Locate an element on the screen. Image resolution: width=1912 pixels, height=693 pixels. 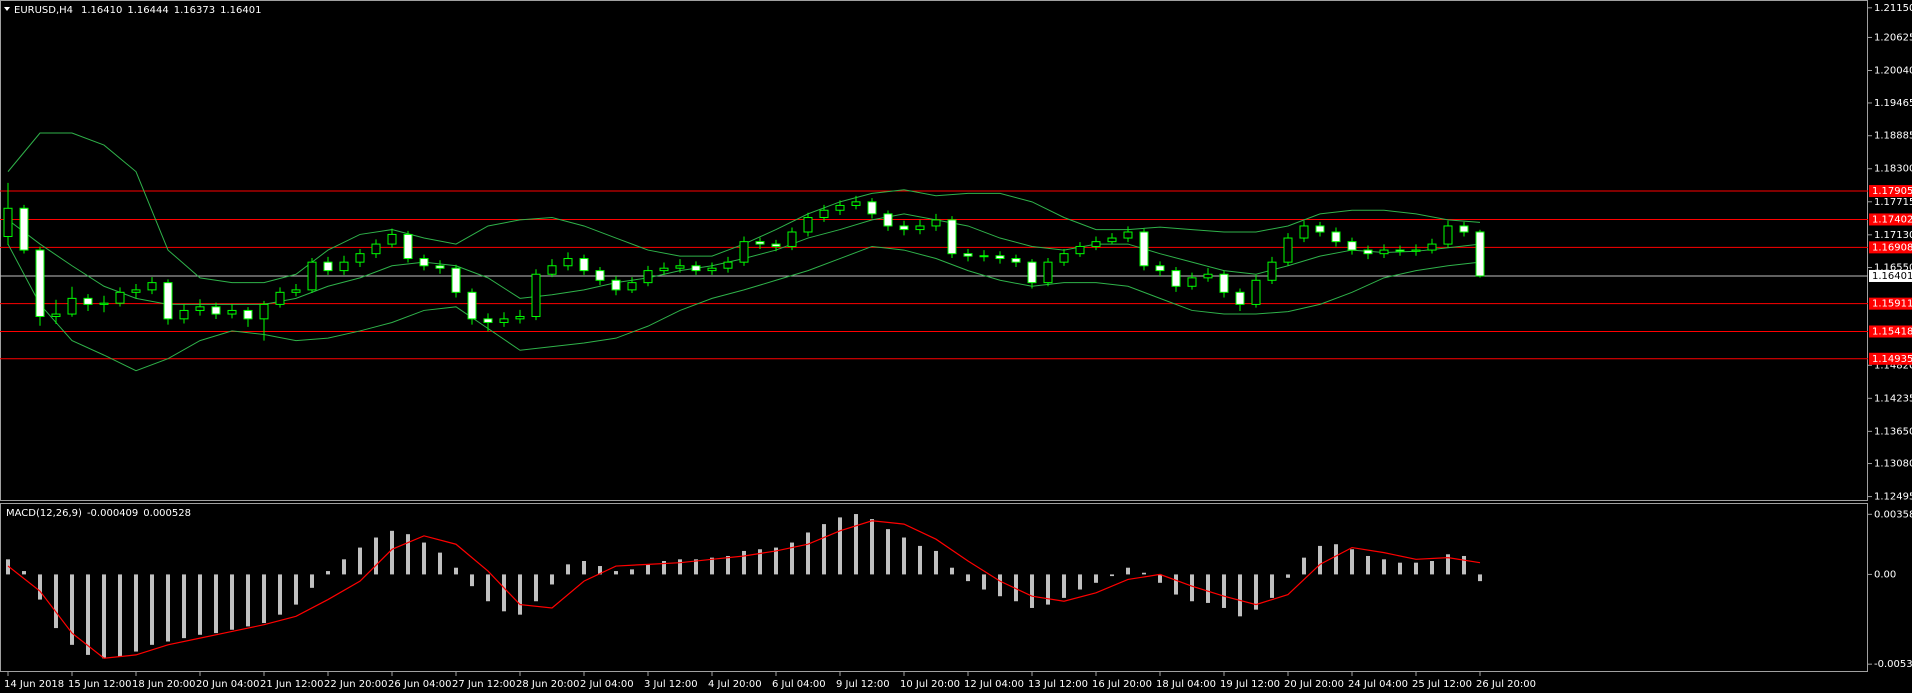
y-tick-label: -0.005352 is located at coordinates (1893, 664).